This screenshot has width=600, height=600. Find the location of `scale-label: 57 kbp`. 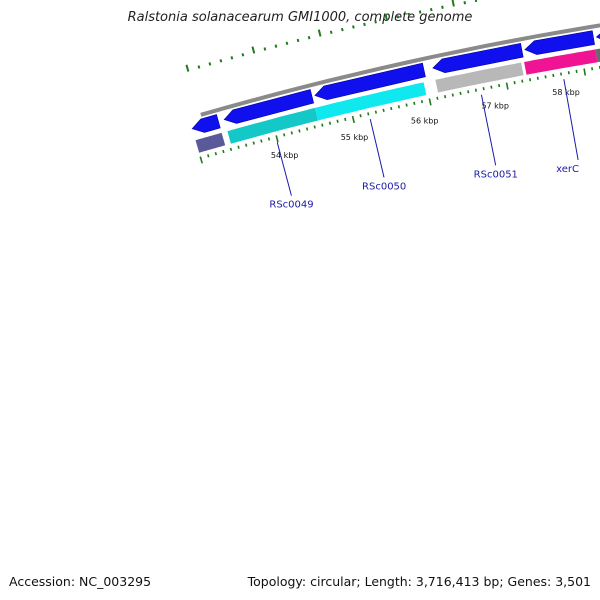

scale-label: 57 kbp is located at coordinates (495, 105).